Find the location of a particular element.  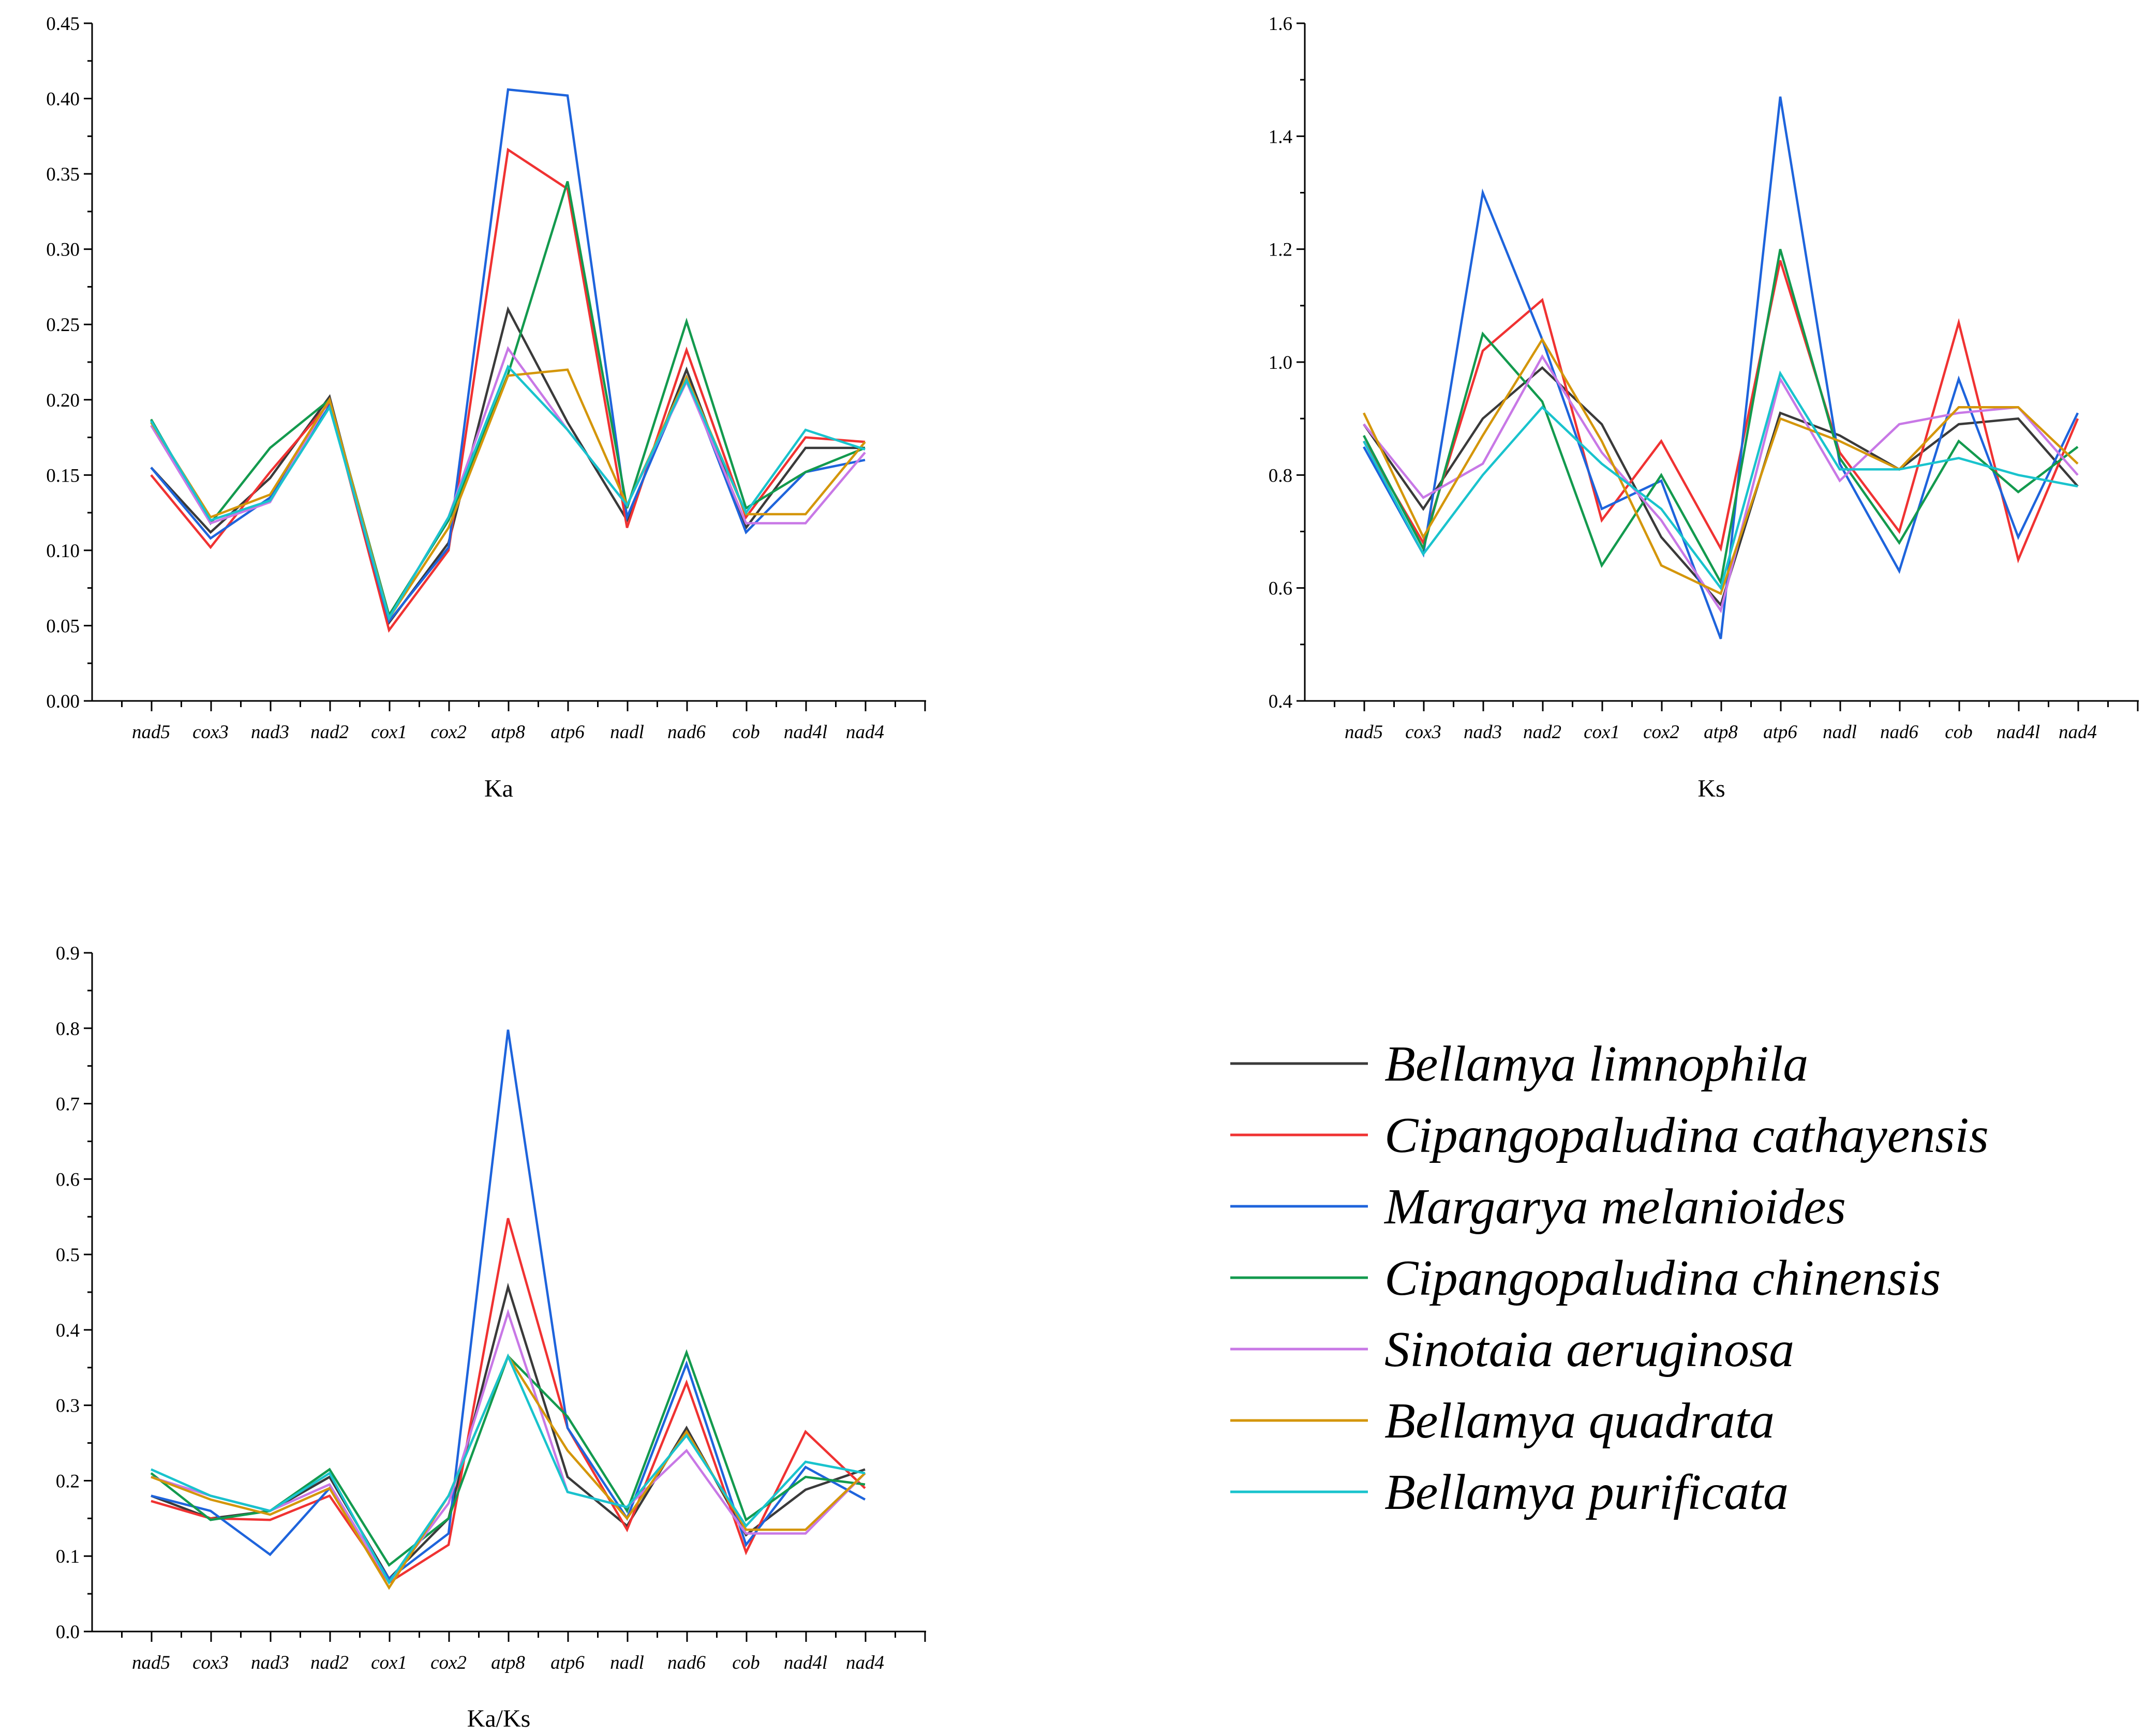

y-tick-label: 0.15 is located at coordinates (63, 475).